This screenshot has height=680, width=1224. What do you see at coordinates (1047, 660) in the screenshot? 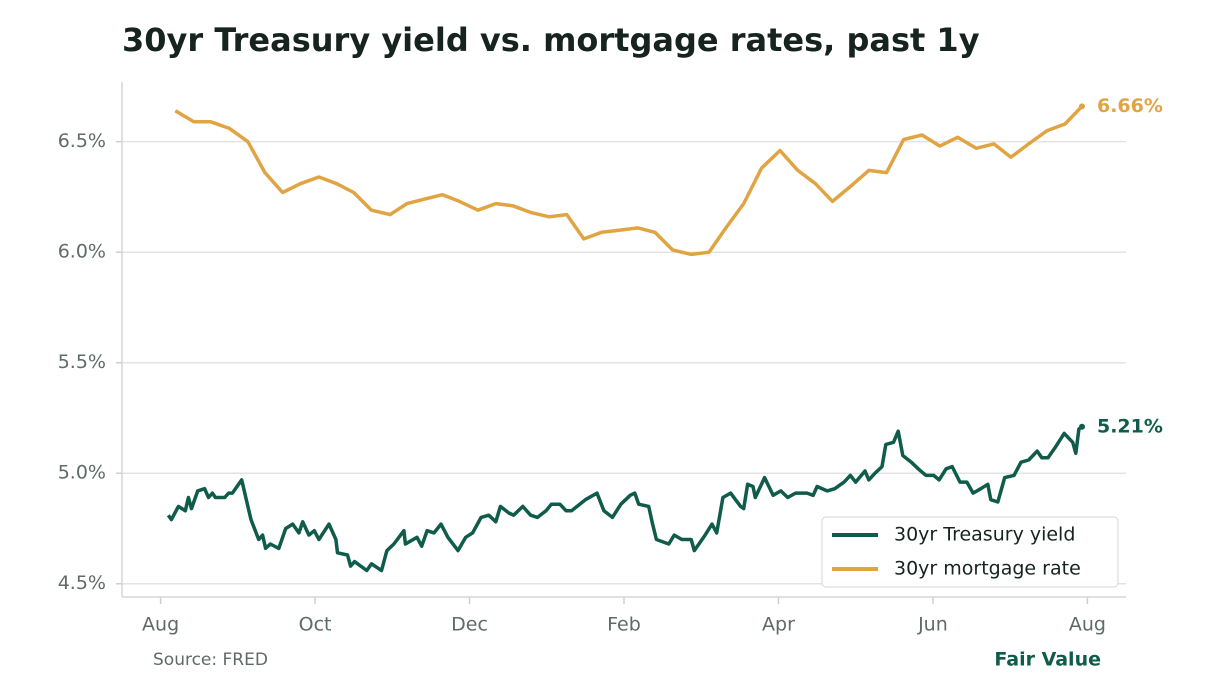
I see `brand: Fair Value` at bounding box center [1047, 660].